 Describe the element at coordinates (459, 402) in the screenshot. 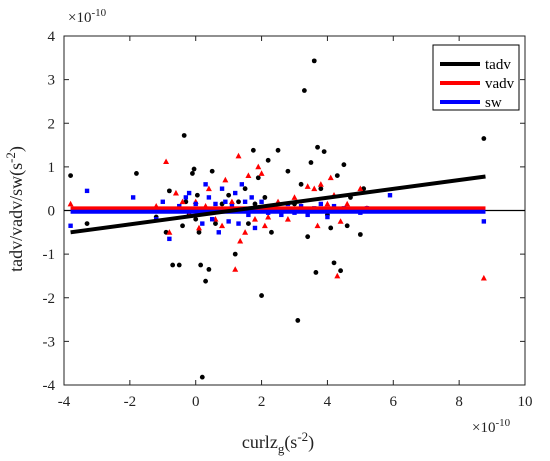

I see `x-tick-label: 8` at that location.